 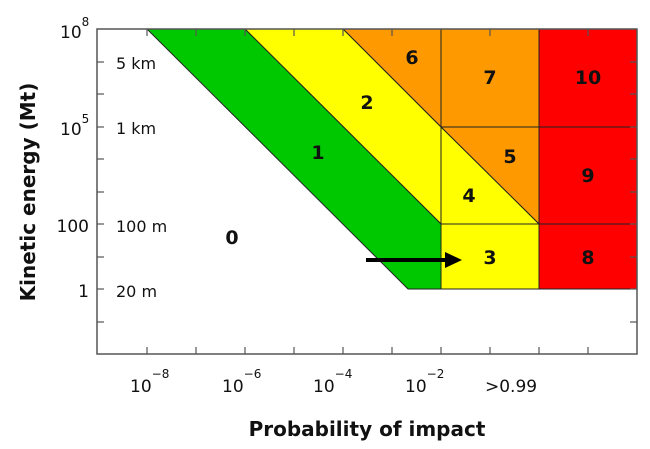 I want to click on x-axis-title: Probability of impact, so click(x=367, y=429).